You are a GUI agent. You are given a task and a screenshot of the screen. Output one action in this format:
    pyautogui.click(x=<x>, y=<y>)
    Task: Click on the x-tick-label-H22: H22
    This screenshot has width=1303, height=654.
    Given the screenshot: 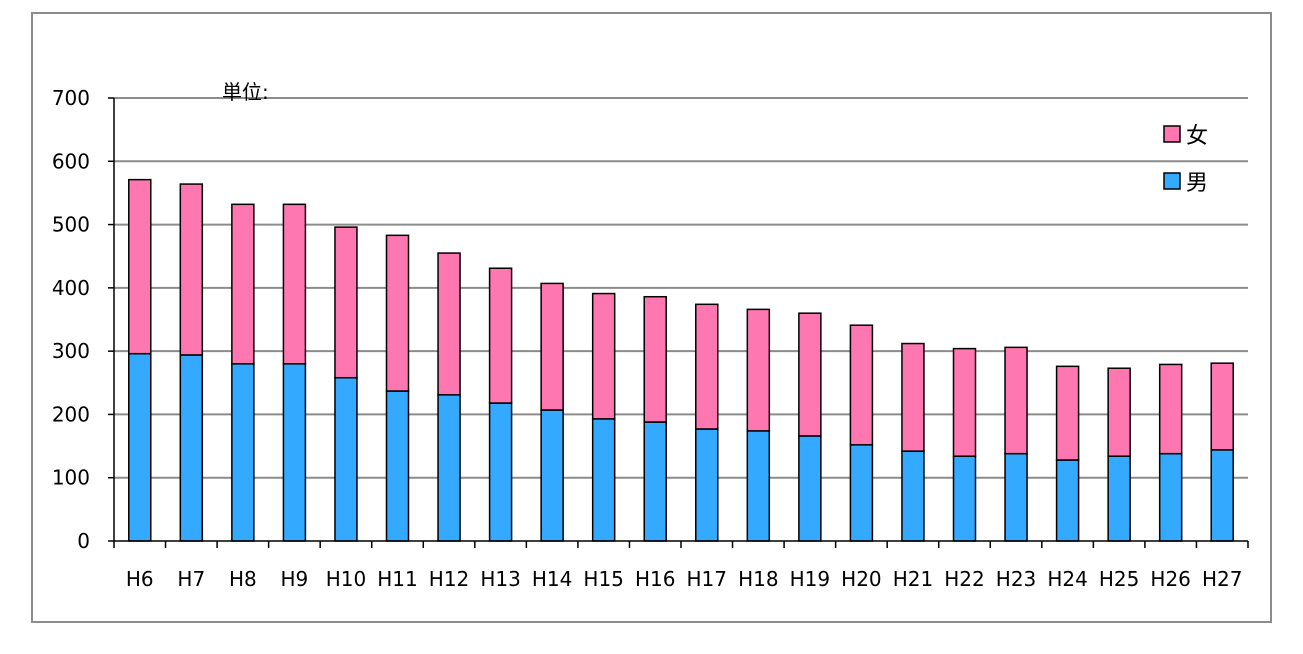 What is the action you would take?
    pyautogui.click(x=964, y=579)
    